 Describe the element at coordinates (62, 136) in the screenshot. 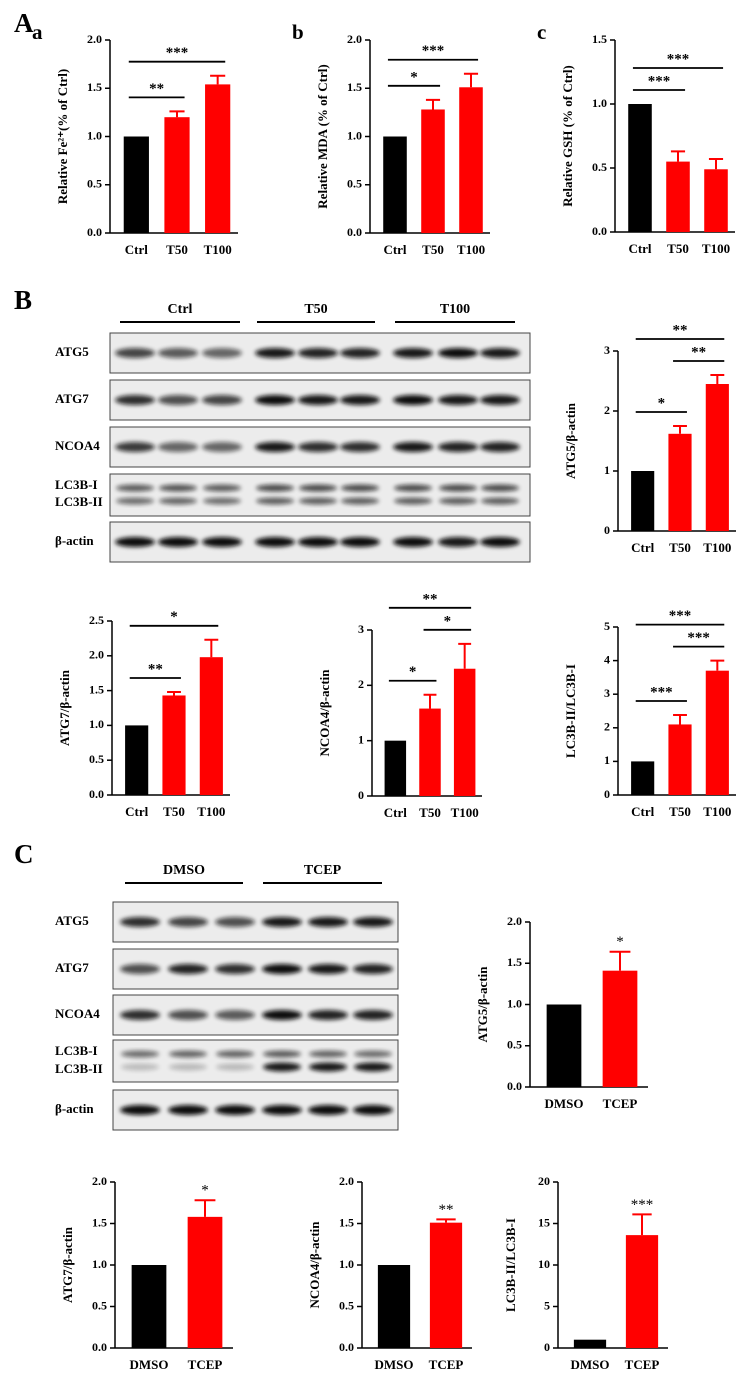

I see `y-axis-label: Relative Fe²⁺(% of Ctrl)` at that location.